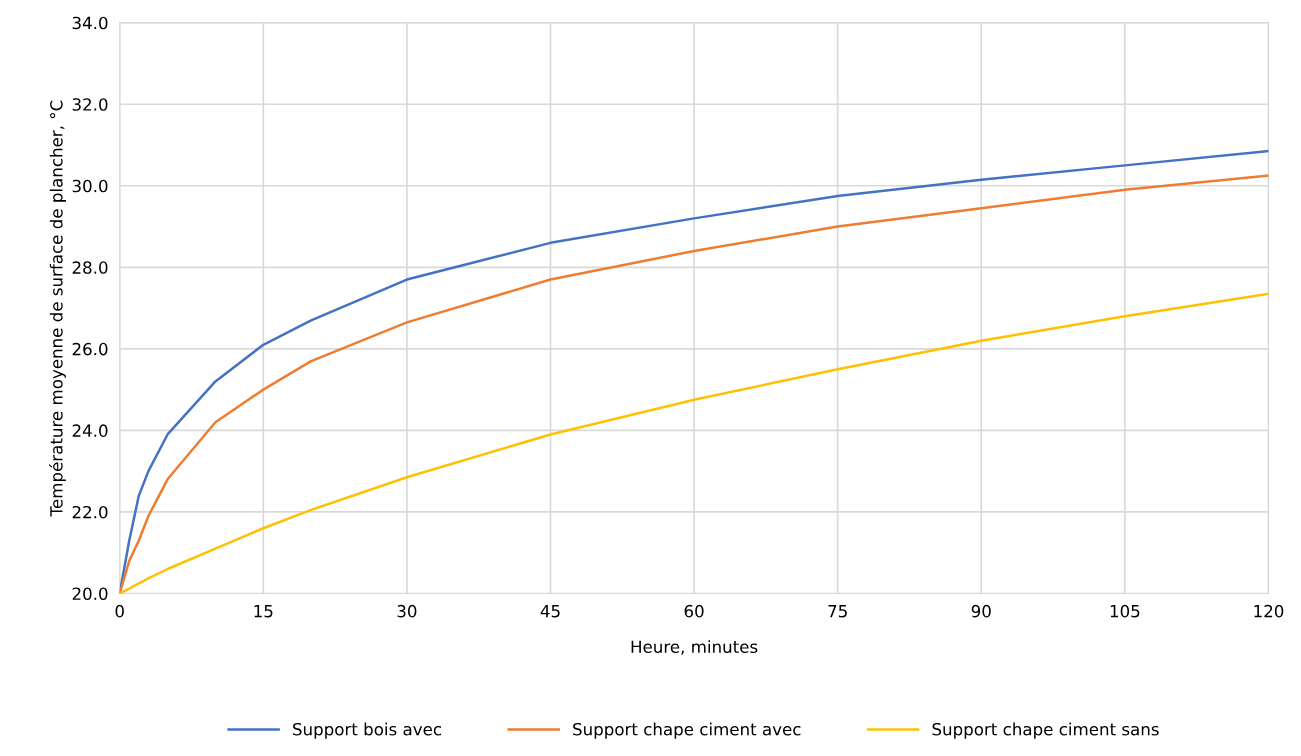 The height and width of the screenshot is (756, 1301). What do you see at coordinates (837, 611) in the screenshot?
I see `x-tick-label: 75` at bounding box center [837, 611].